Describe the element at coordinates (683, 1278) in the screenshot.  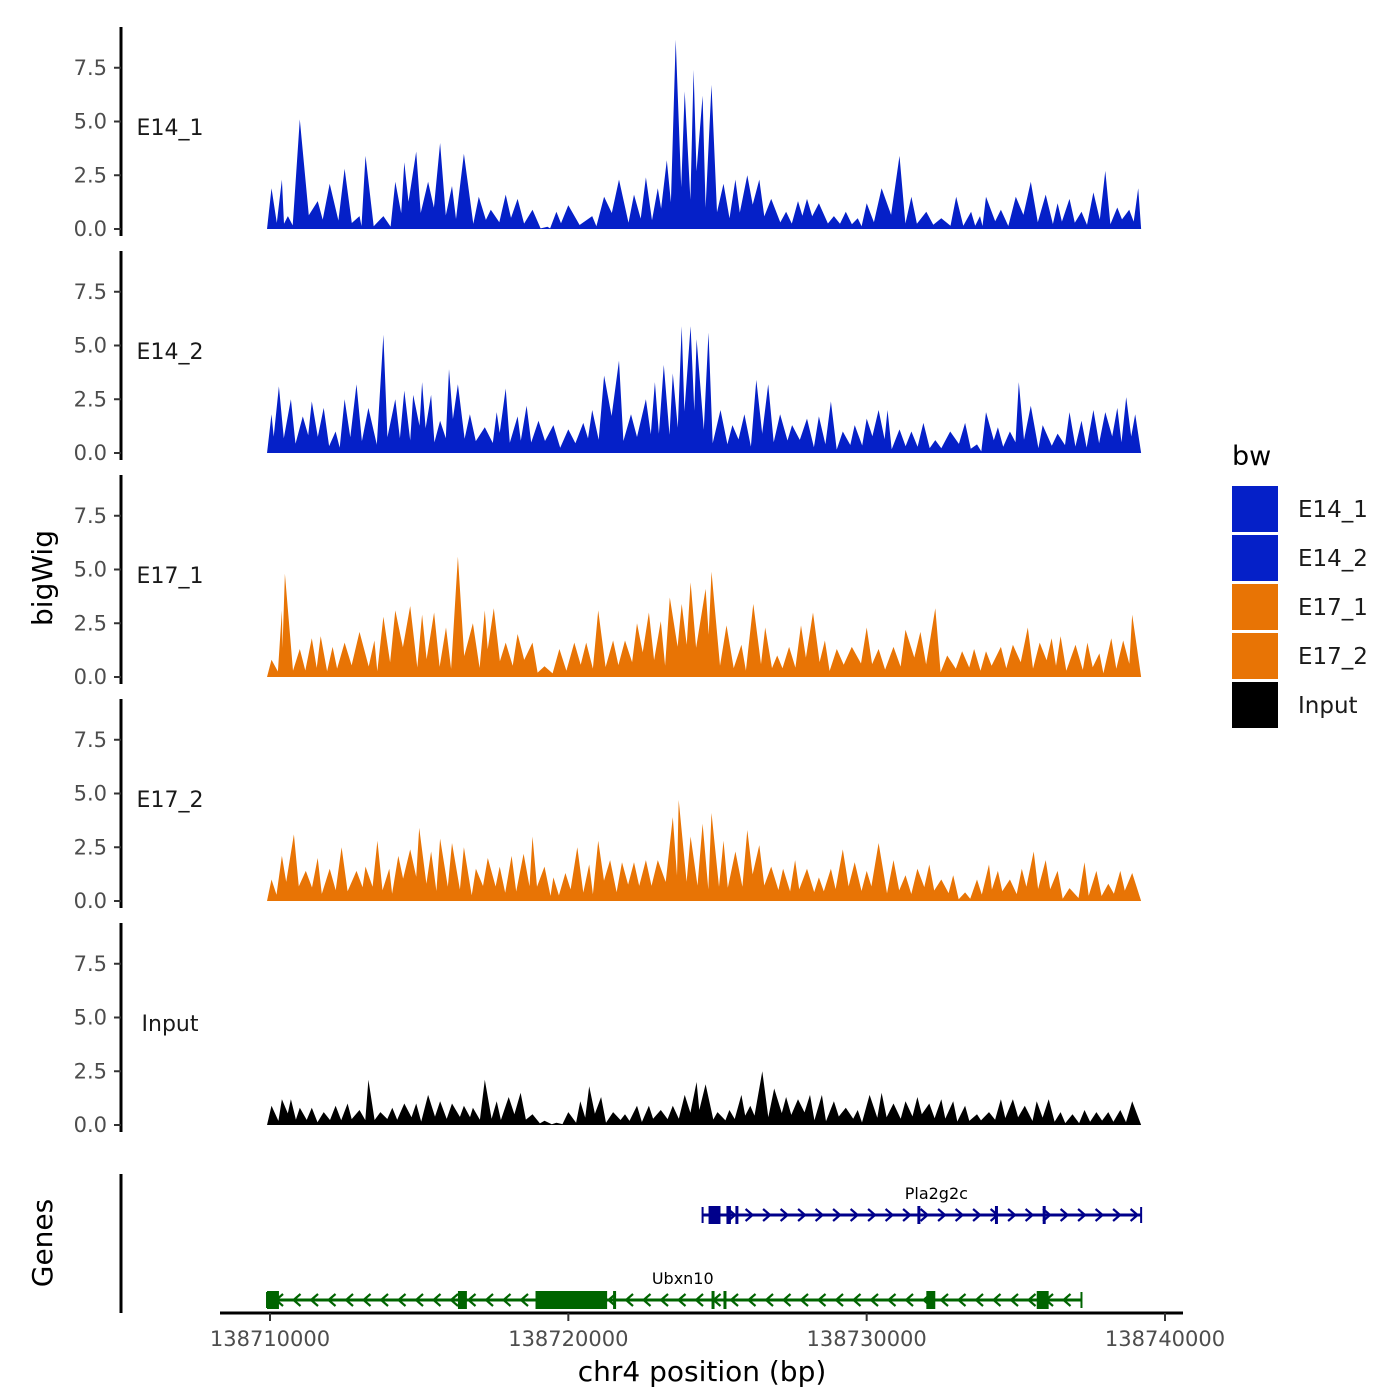
I see `gene-label-Ubxn10: Ubxn10` at that location.